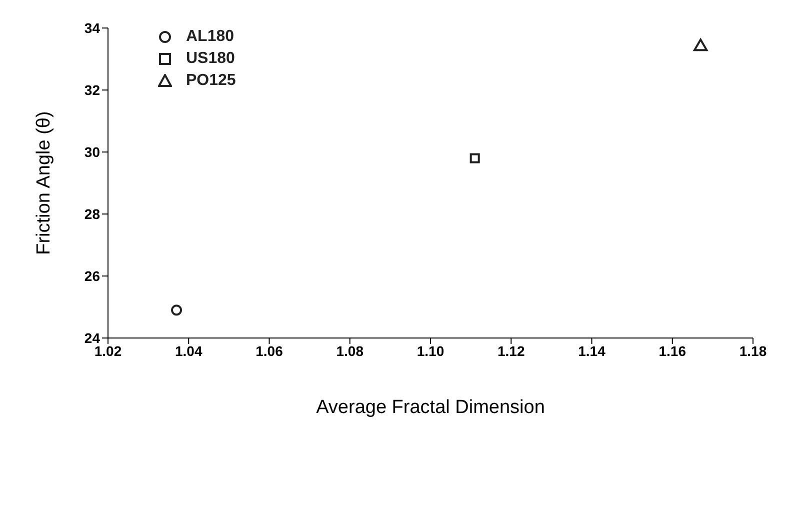  I want to click on legend-label: US180, so click(210, 59).